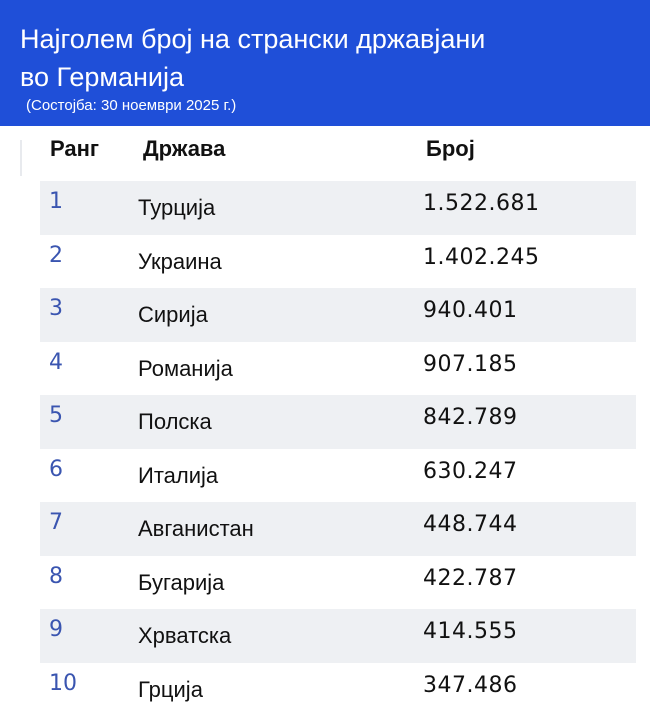 This screenshot has height=713, width=650. I want to click on country-cell: Италија, so click(178, 475).